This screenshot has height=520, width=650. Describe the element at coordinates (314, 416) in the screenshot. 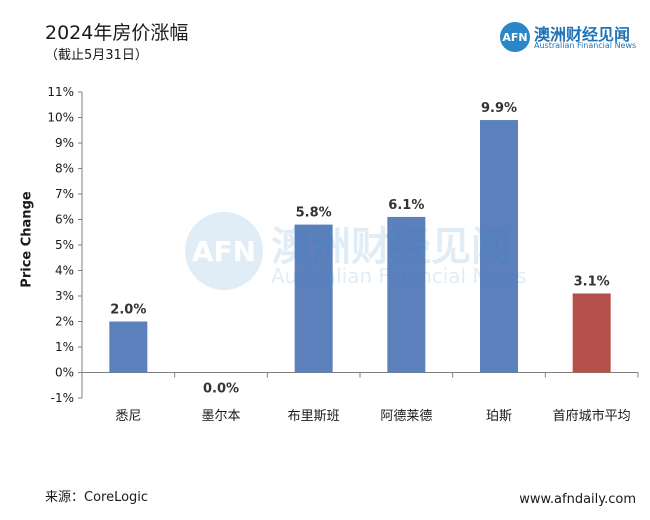

I see `x-tick-label: 布里斯班` at that location.